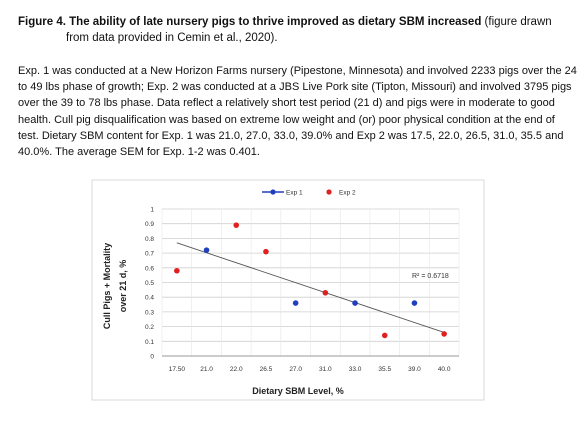 The image size is (588, 425). I want to click on y-tick-label: 0.9, so click(149, 224).